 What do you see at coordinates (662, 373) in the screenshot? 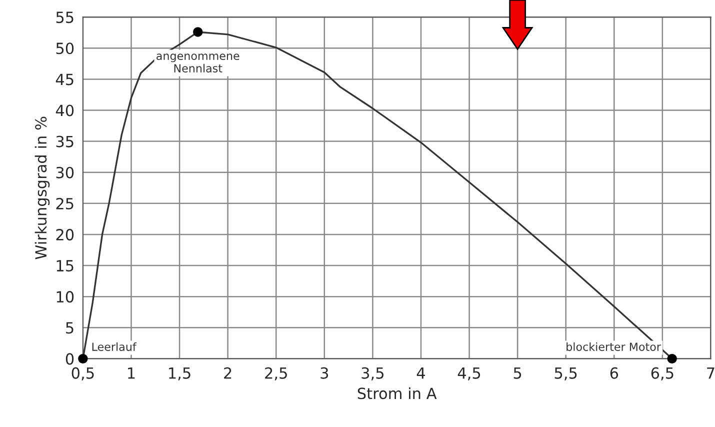
I see `x-tick-label: 6,5` at bounding box center [662, 373].